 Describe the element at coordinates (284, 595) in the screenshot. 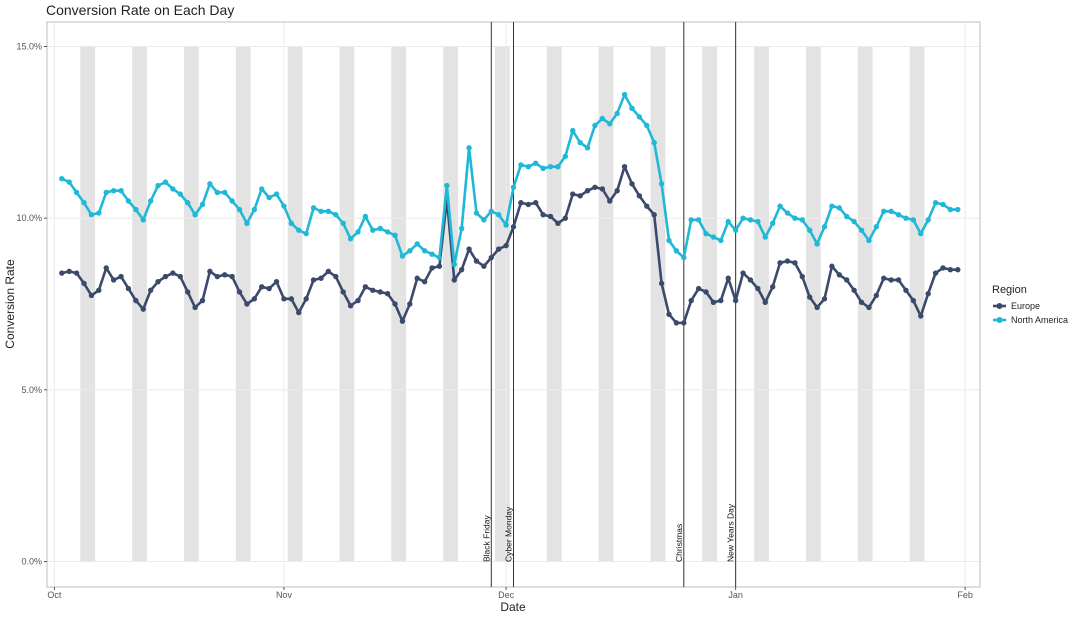

I see `x-tick-label-1: Nov` at that location.